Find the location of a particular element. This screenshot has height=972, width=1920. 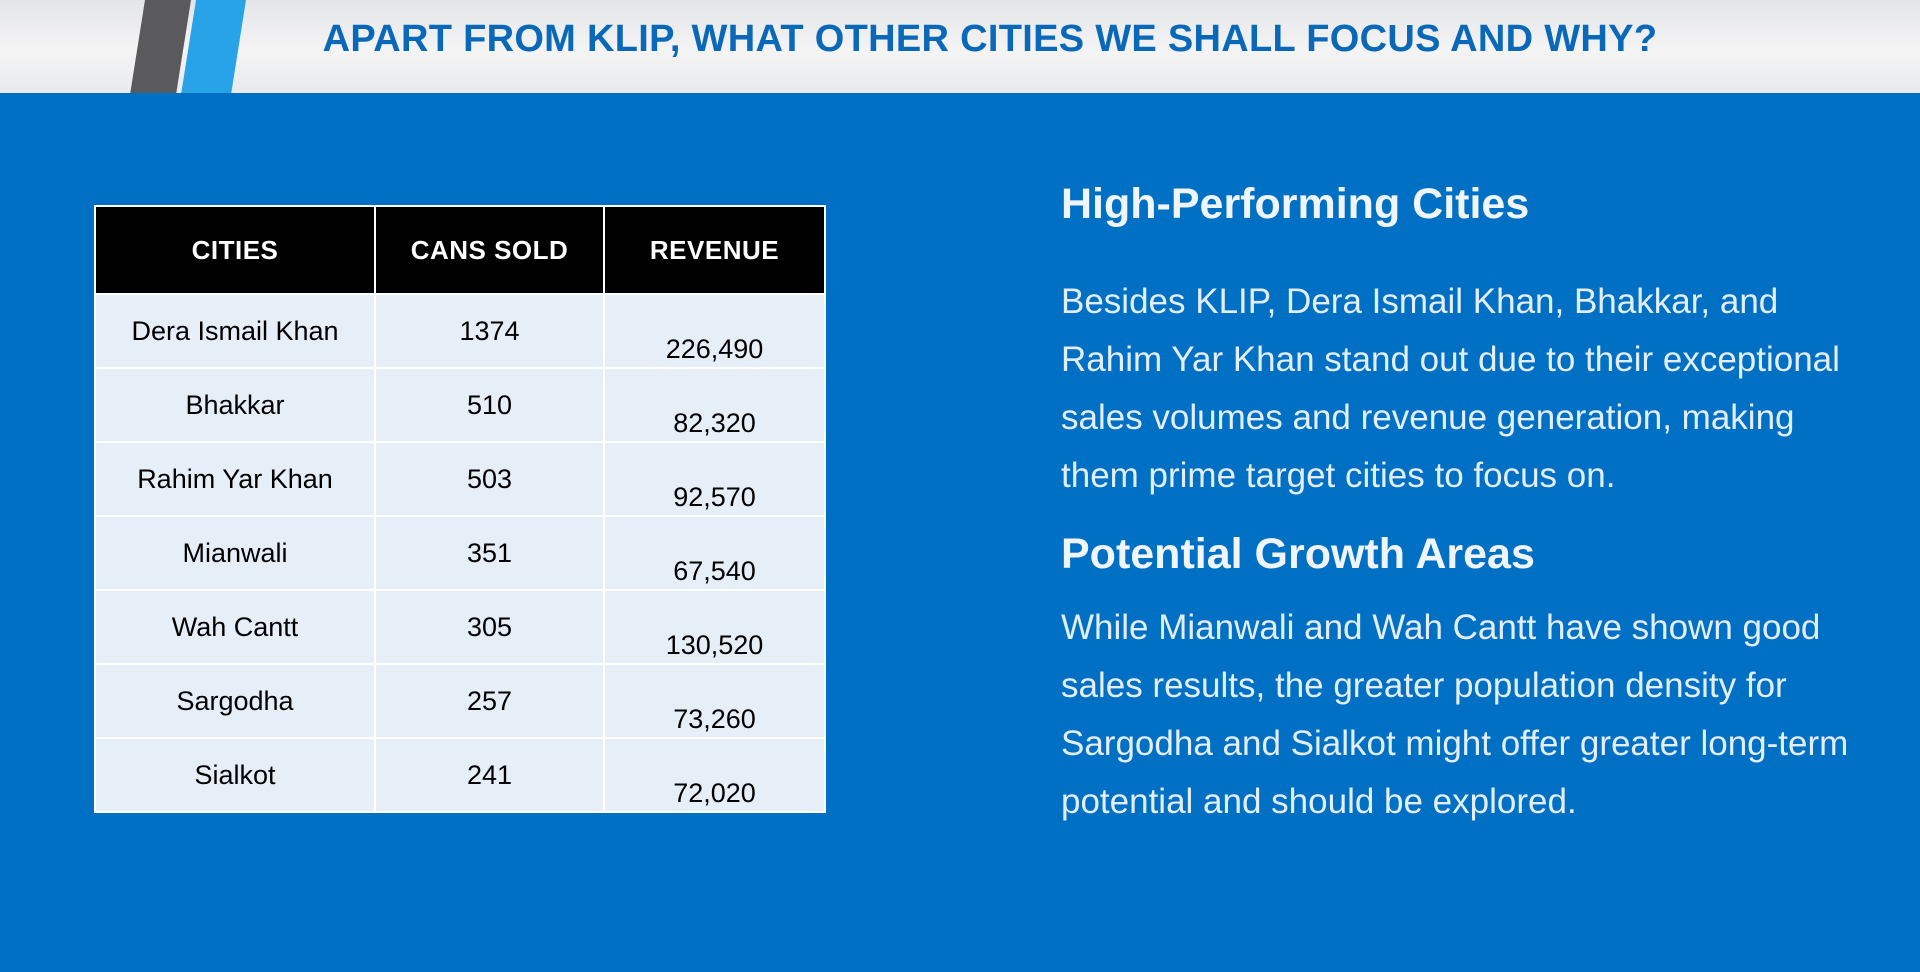

decorative-stripe-dark is located at coordinates (160, 46).